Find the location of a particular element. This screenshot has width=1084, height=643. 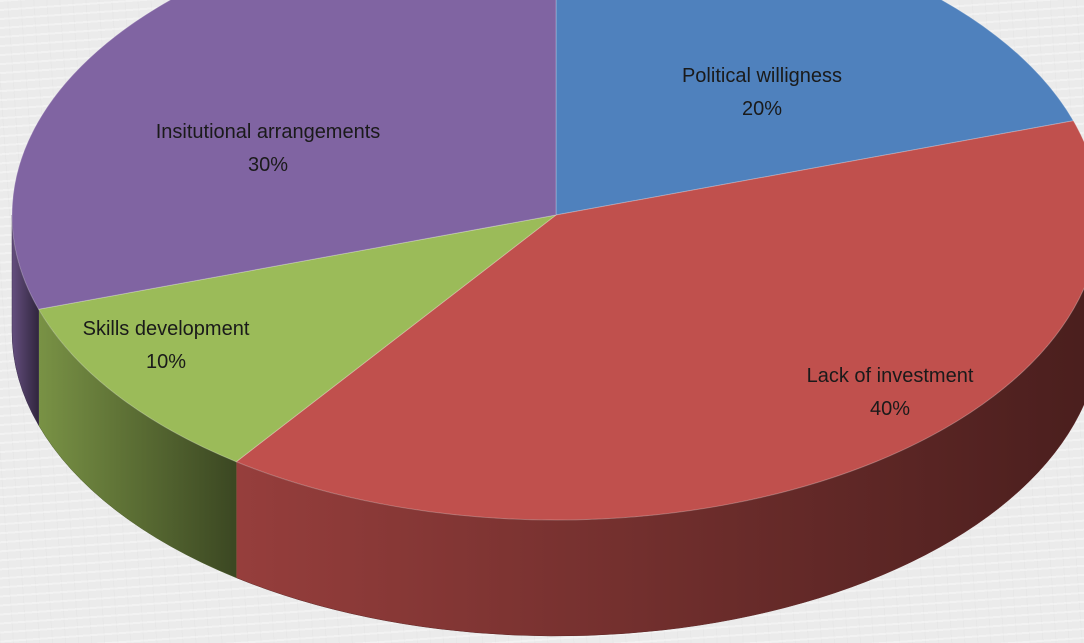

slice-label-value-3: 10% is located at coordinates (166, 362).